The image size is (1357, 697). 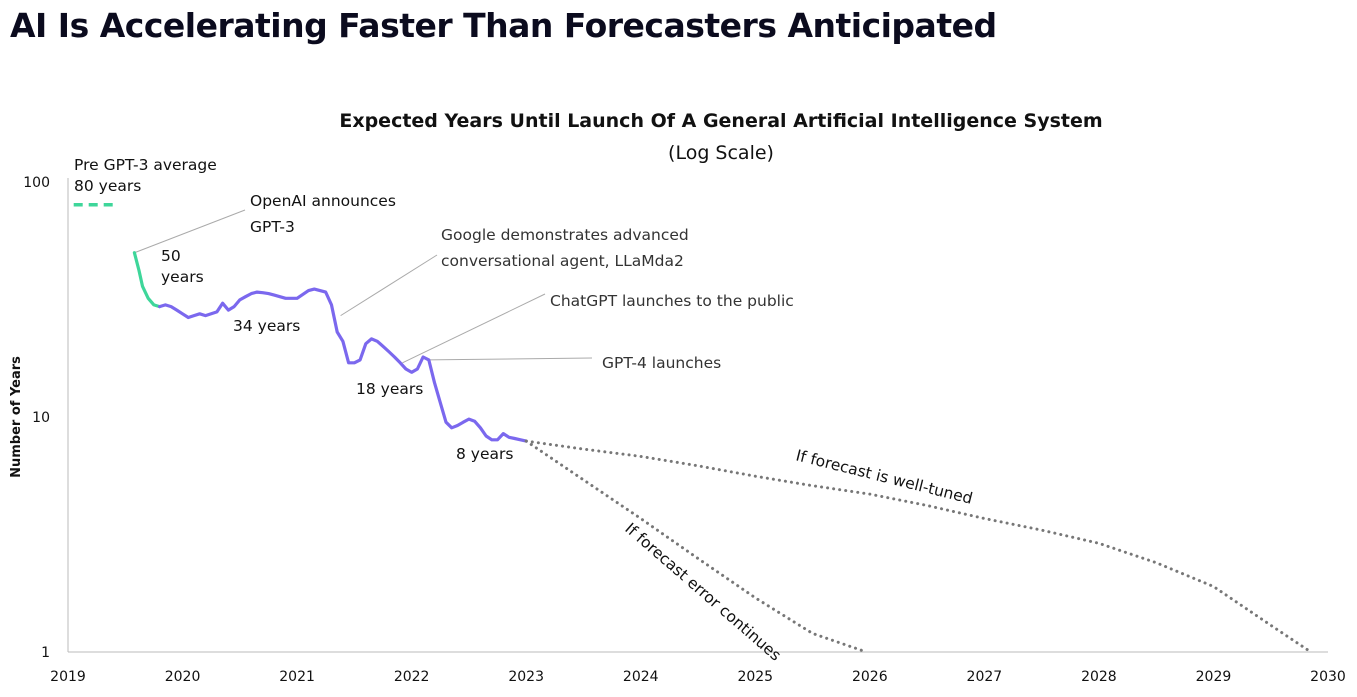 I want to click on annotation-openai-label: GPT-3, so click(x=272, y=227).